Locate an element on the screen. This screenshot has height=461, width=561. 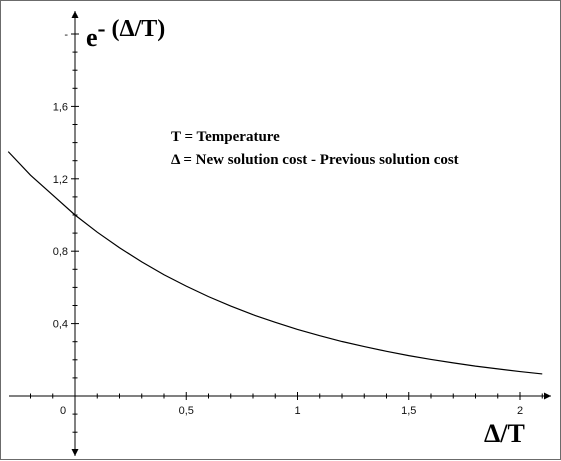
x-axis-title: Δ/T is located at coordinates (504, 433).